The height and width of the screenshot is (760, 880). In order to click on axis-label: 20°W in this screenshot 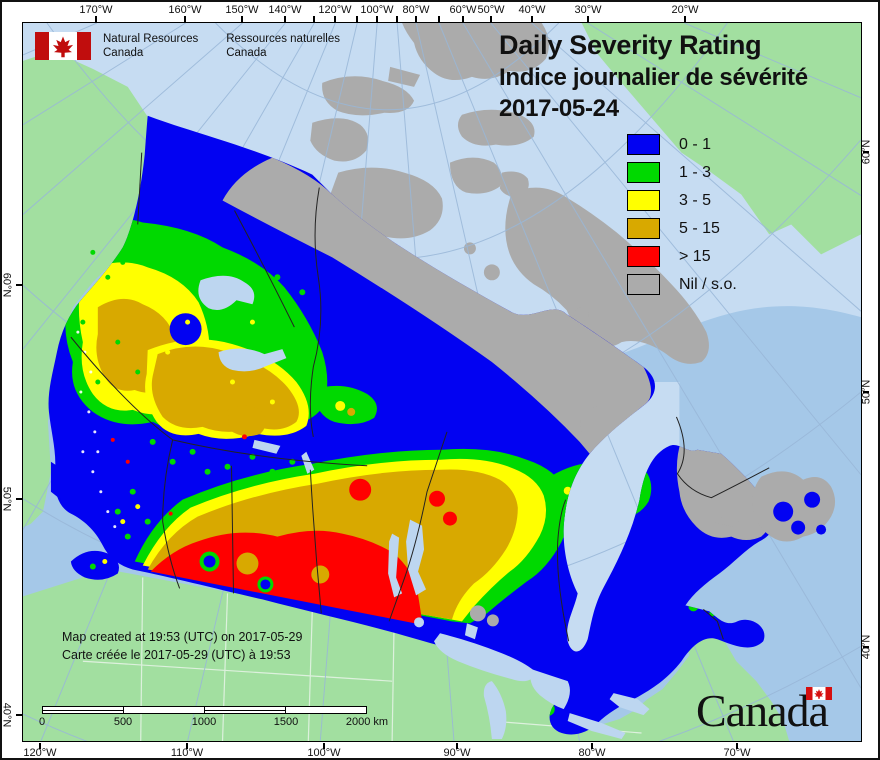, I will do `click(685, 10)`.